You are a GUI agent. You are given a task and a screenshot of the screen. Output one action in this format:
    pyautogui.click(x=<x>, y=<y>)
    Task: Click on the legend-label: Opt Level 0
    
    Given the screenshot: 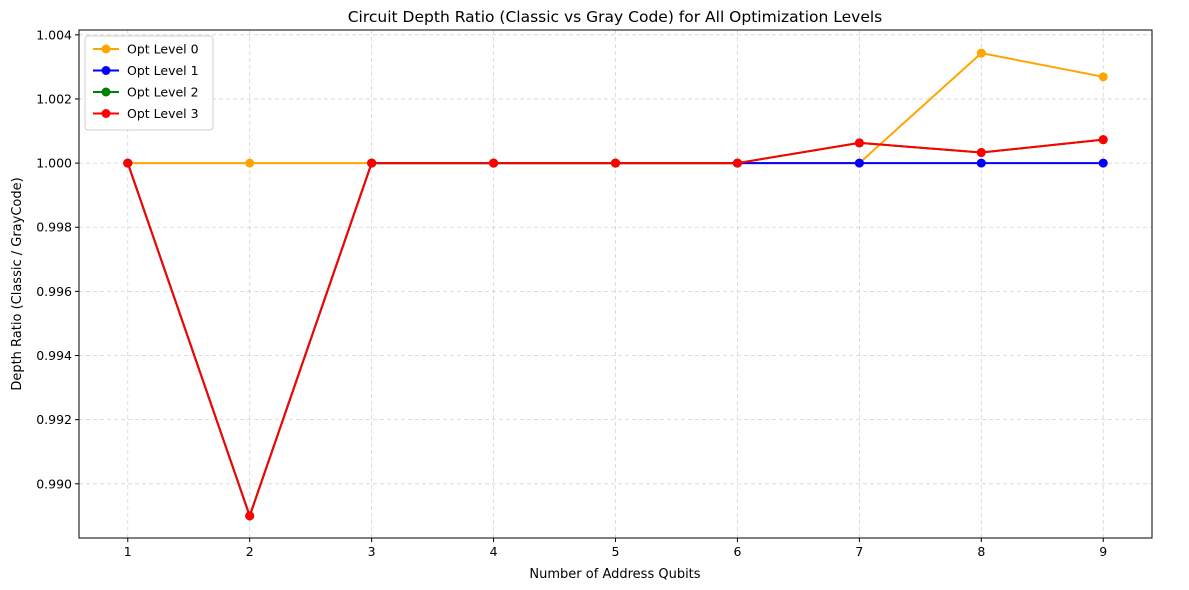 What is the action you would take?
    pyautogui.click(x=163, y=49)
    